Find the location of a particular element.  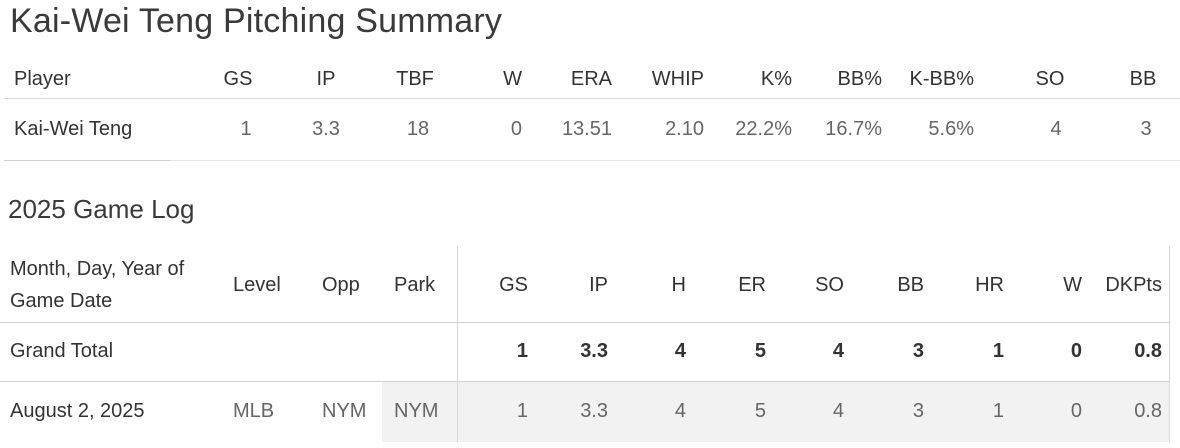

summary-tbf-value: 18 is located at coordinates (418, 129).